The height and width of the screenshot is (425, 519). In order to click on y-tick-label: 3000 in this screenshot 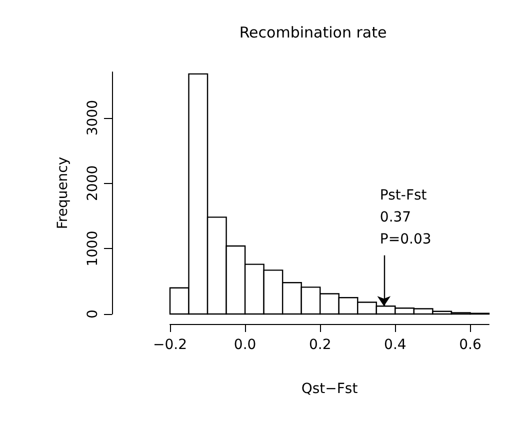, I will do `click(93, 118)`.